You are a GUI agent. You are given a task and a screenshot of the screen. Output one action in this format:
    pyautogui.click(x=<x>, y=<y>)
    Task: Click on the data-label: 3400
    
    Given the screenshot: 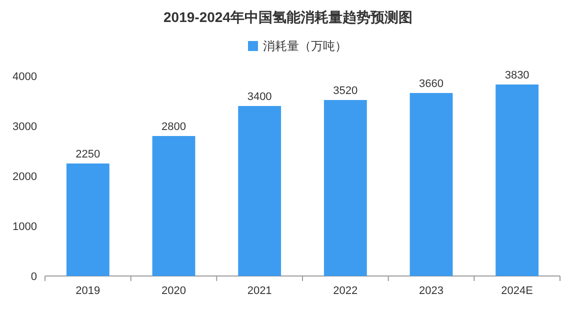 What is the action you would take?
    pyautogui.click(x=259, y=97)
    